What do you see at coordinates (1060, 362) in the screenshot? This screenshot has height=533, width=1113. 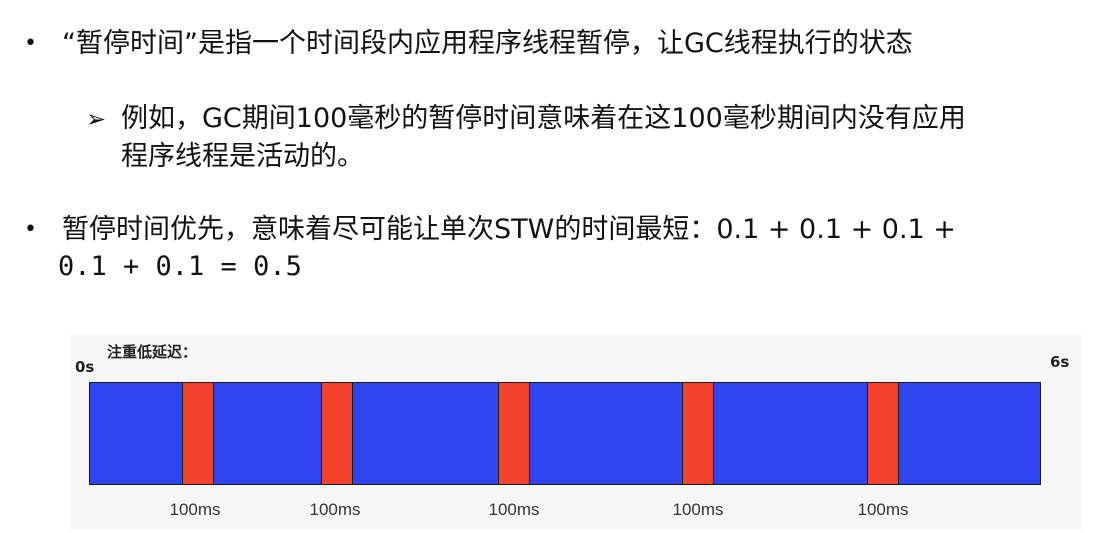 I see `timeline-end-label: 6s` at bounding box center [1060, 362].